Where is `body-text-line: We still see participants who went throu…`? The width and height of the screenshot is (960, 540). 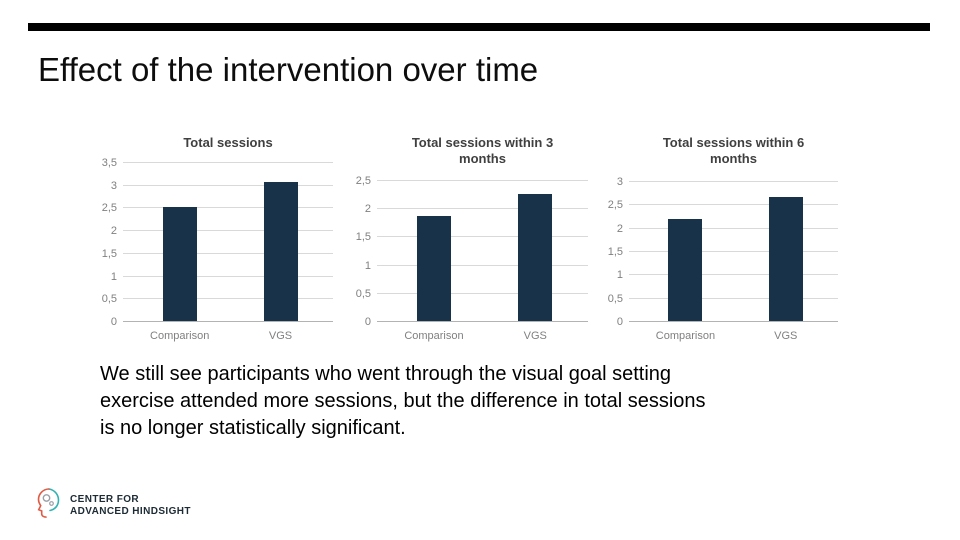
body-text-line: We still see participants who went throu… is located at coordinates (386, 374).